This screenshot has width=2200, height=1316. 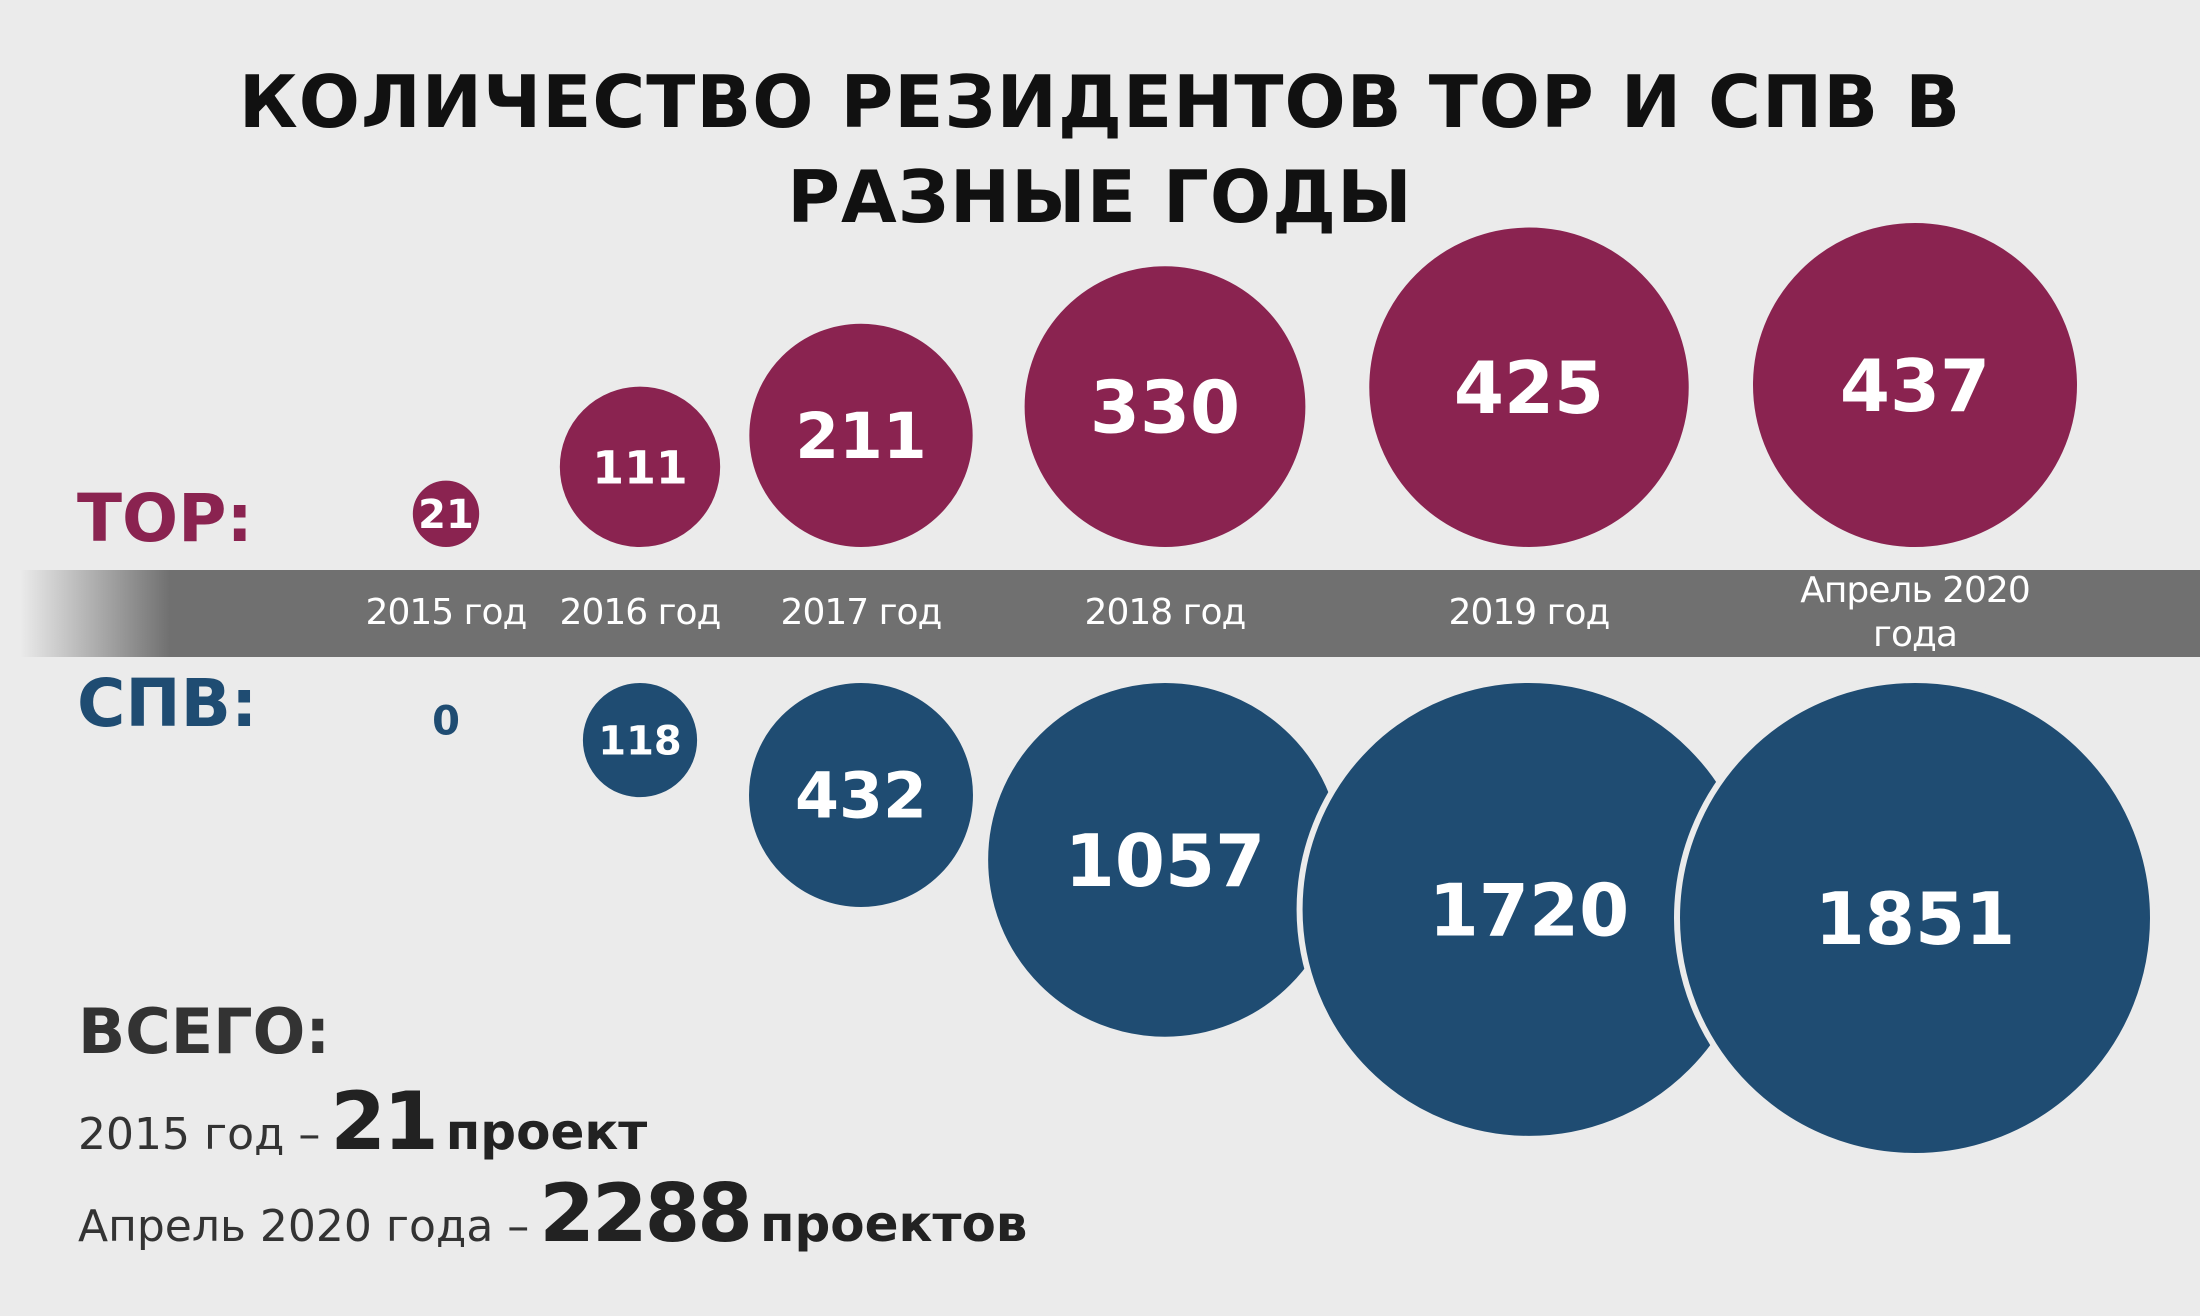 I want to click on total-value: 21, so click(x=384, y=1121).